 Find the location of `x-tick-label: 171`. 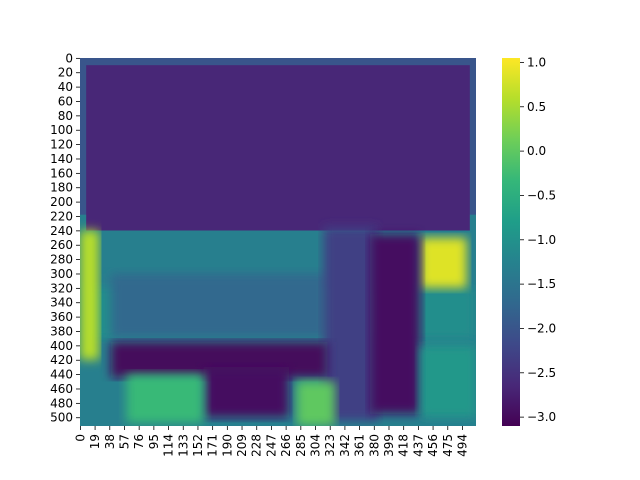

x-tick-label: 171 is located at coordinates (213, 445).